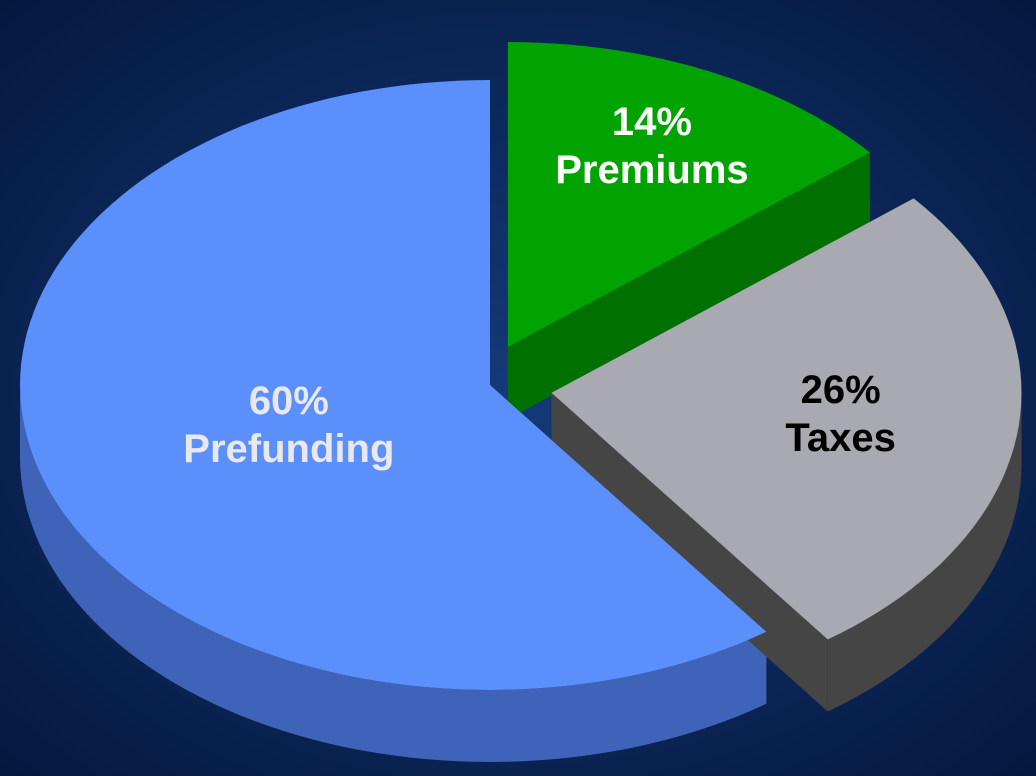 The height and width of the screenshot is (776, 1036). I want to click on slice-value-label: 14%, so click(652, 122).